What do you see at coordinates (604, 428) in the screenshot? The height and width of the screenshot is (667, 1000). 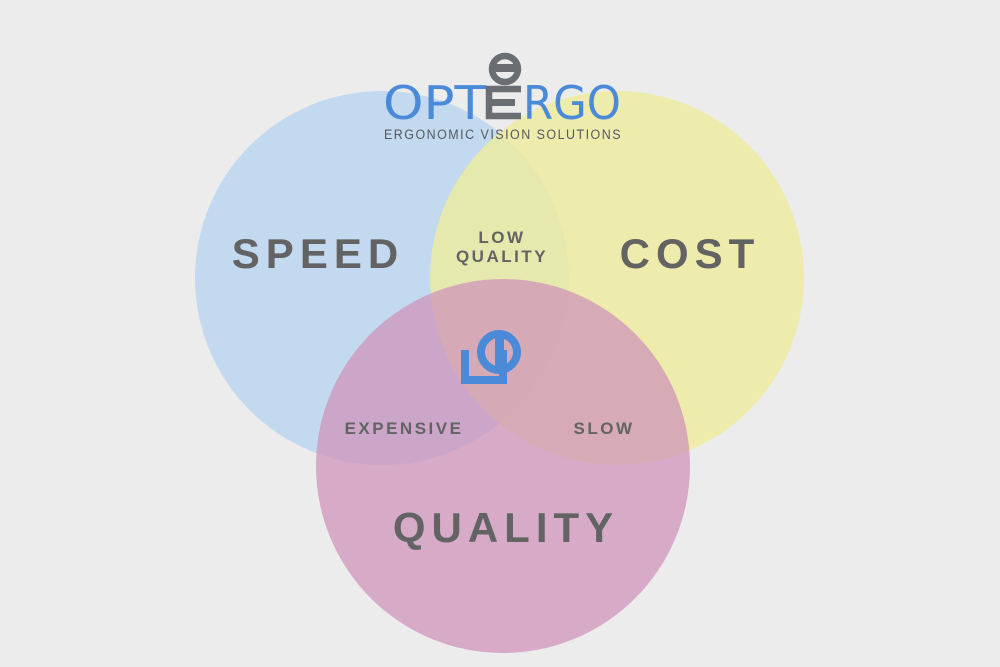 I see `slow-label: SLOW` at bounding box center [604, 428].